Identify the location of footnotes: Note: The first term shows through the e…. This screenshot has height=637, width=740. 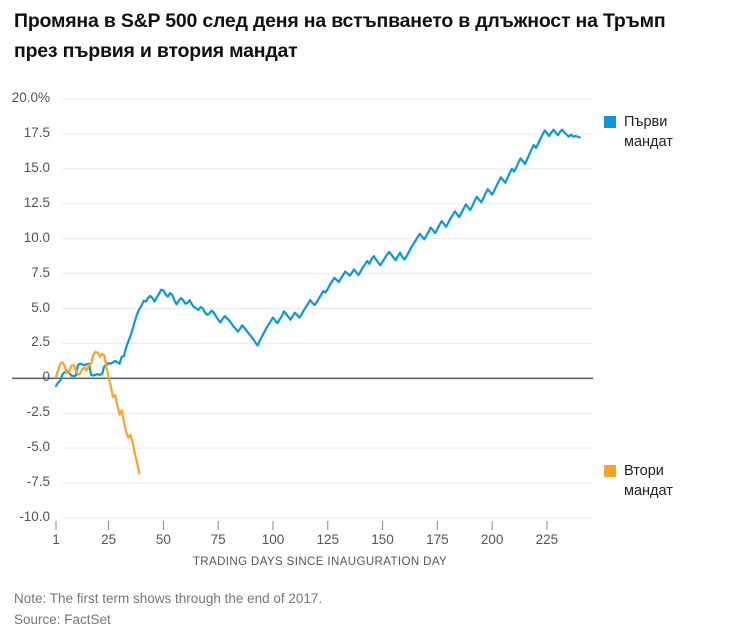
(168, 609).